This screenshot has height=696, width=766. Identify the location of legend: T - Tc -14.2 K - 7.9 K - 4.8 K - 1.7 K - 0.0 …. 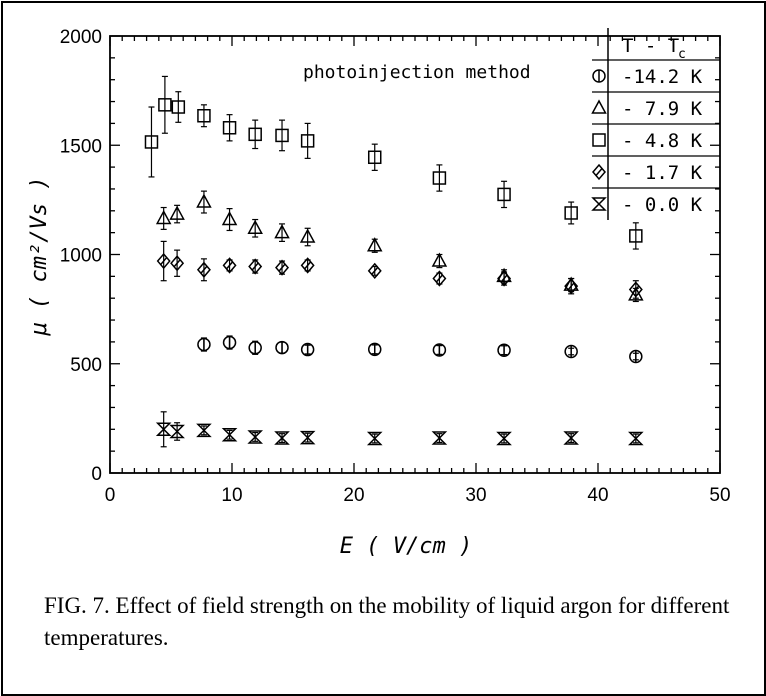
(655, 124).